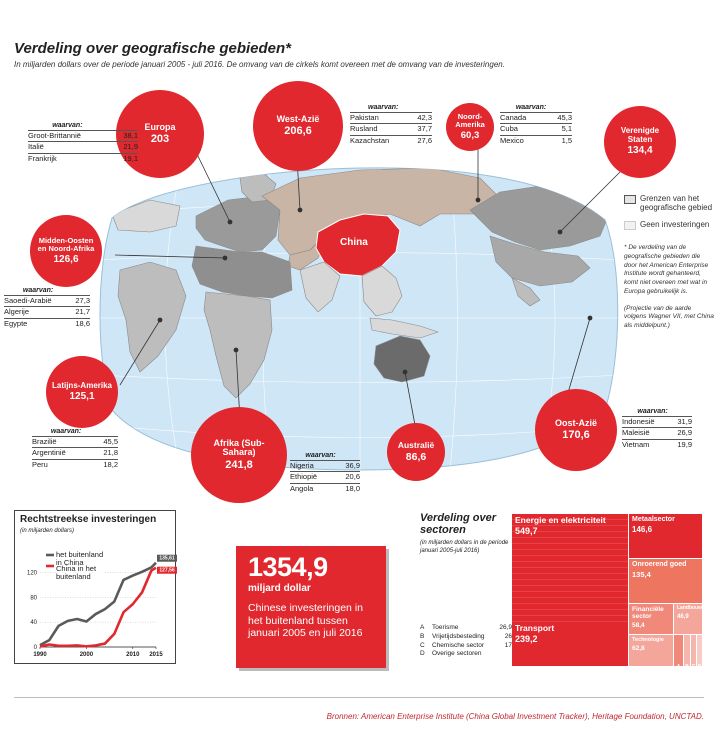  I want to click on treemap-tile-label: D, so click(699, 665).